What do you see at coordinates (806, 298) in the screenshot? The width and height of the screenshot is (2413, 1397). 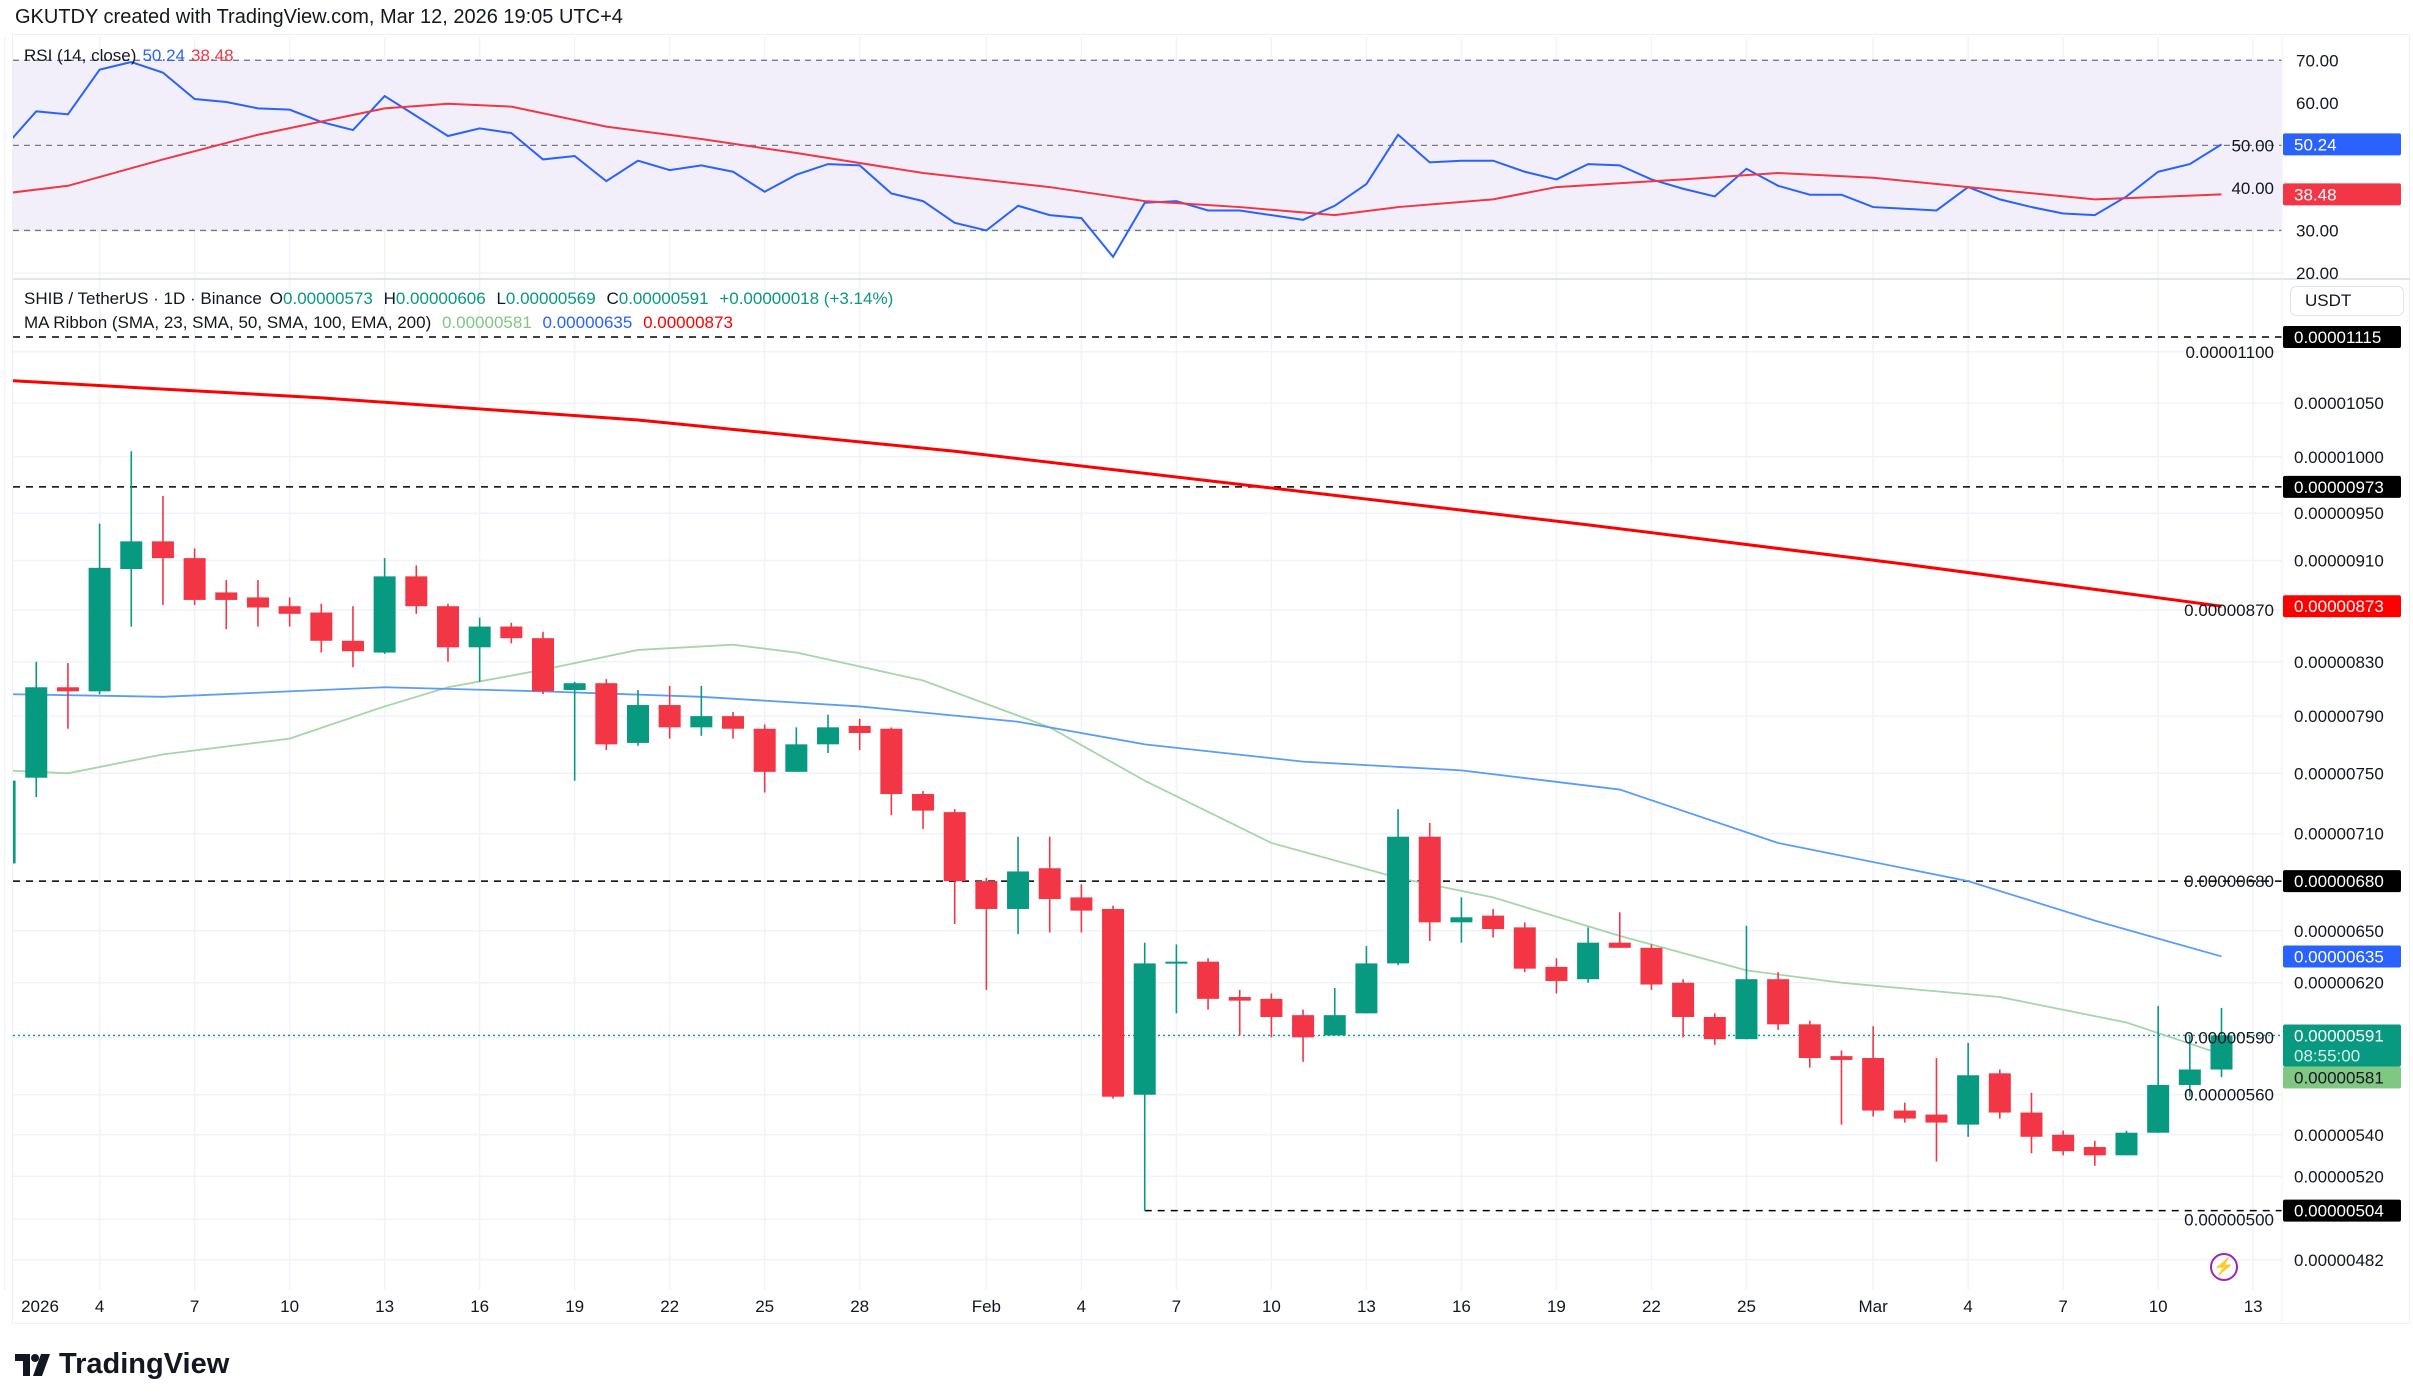 I see `change-value: +0.00000018 (+3.14%)` at bounding box center [806, 298].